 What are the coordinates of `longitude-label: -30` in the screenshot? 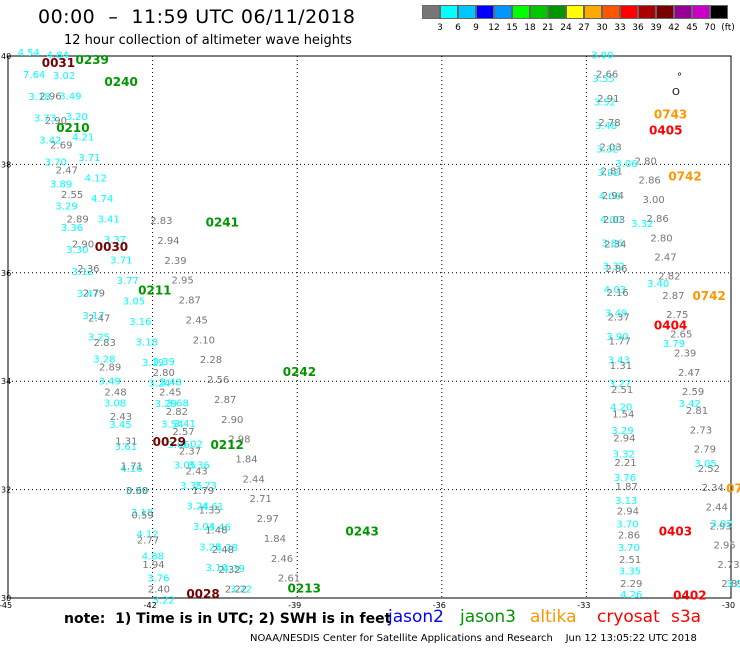 It's located at (728, 605).